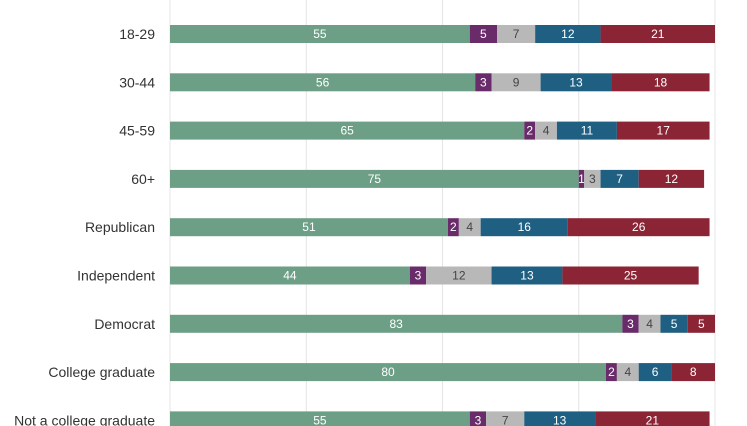 The width and height of the screenshot is (747, 426). What do you see at coordinates (124, 324) in the screenshot?
I see `category-label: Democrat` at bounding box center [124, 324].